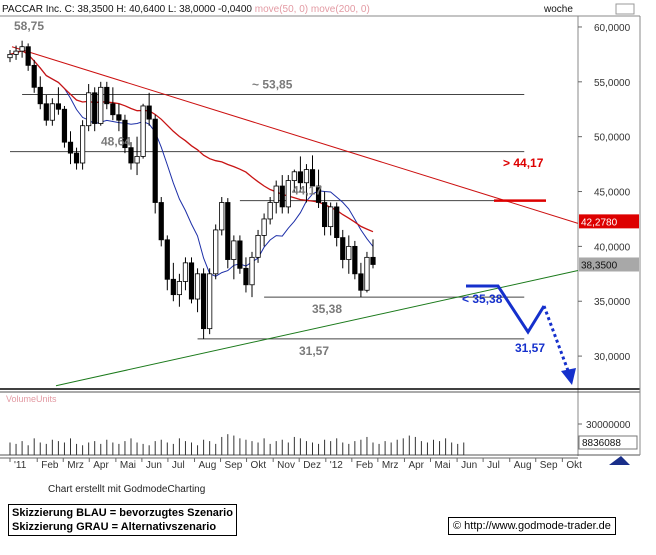 The image size is (656, 555). I want to click on source-link: © http://www.godmode-trader.de, so click(532, 526).